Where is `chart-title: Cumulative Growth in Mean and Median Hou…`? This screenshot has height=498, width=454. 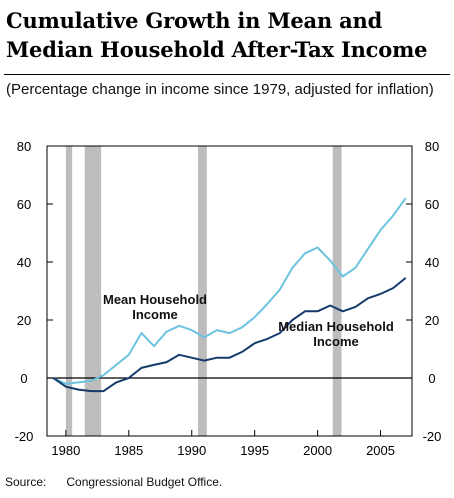
chart-title: Cumulative Growth in Mean and Median Hou… is located at coordinates (217, 35).